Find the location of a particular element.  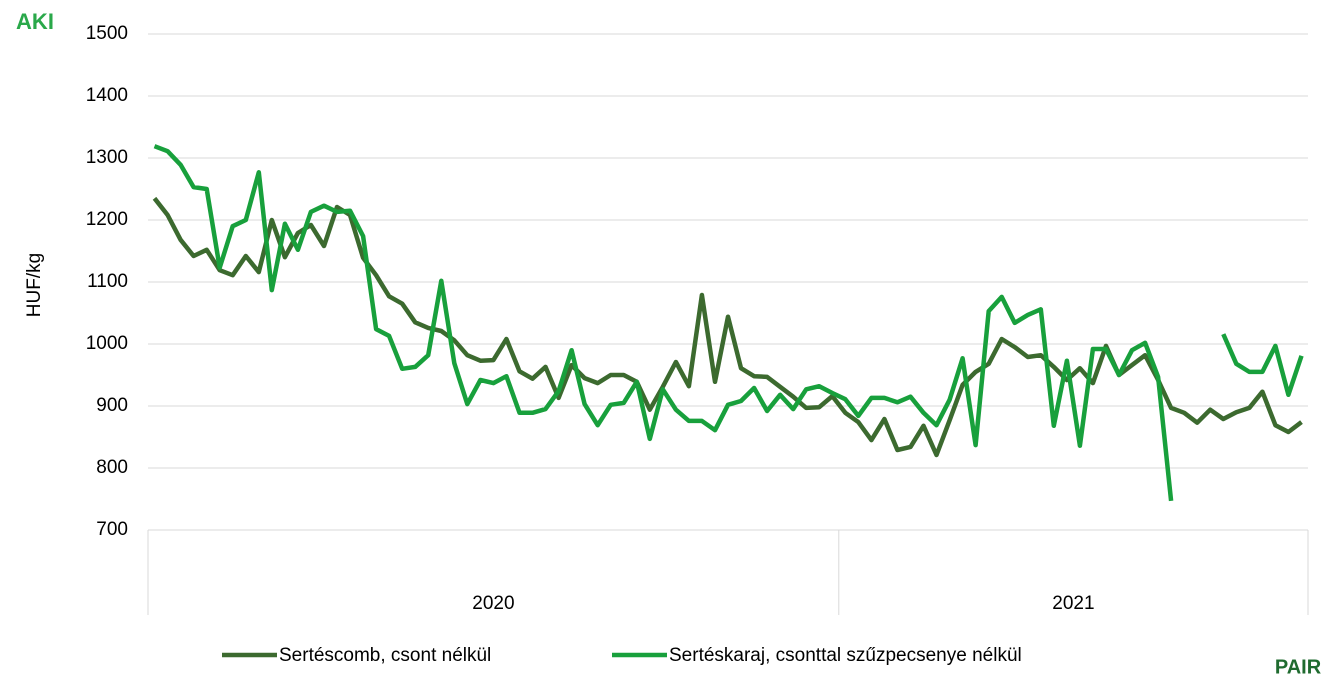

y-tick-label: 1000 is located at coordinates (107, 343).